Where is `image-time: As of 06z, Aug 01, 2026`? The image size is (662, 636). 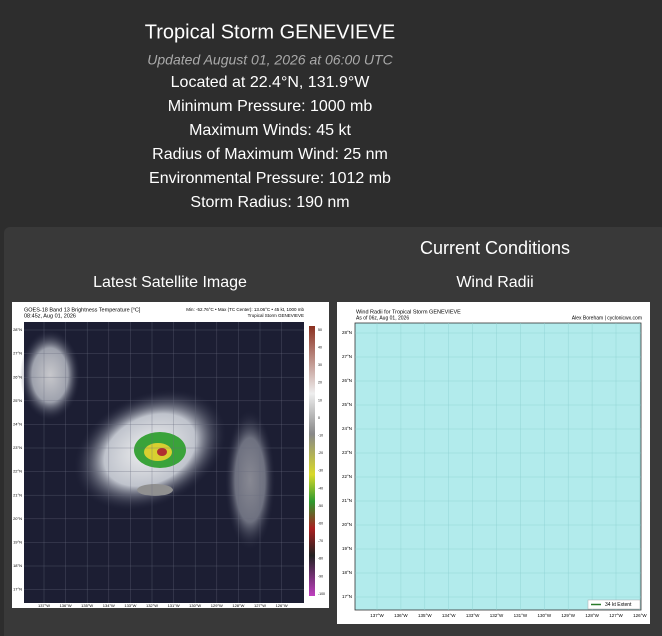 image-time: As of 06z, Aug 01, 2026 is located at coordinates (382, 318).